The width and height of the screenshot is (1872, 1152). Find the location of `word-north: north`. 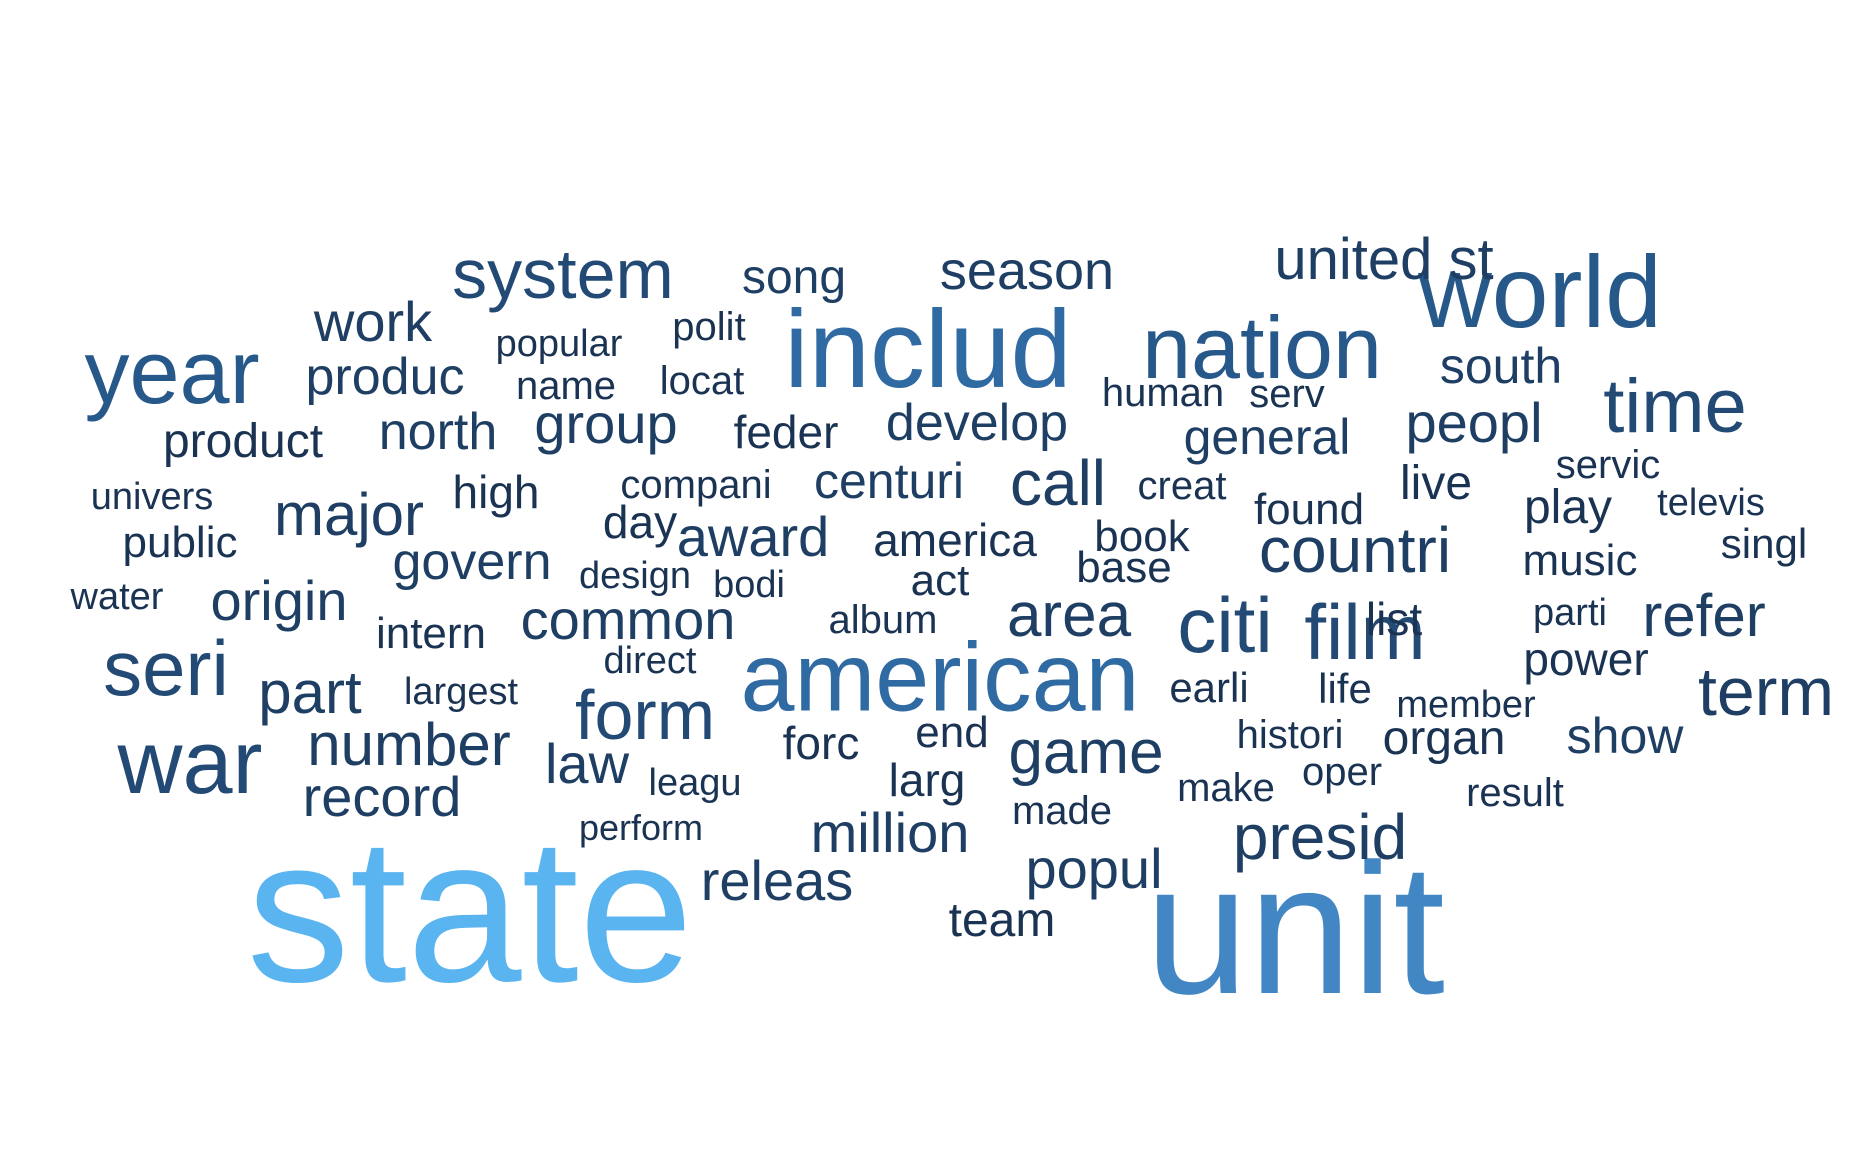

word-north: north is located at coordinates (438, 432).